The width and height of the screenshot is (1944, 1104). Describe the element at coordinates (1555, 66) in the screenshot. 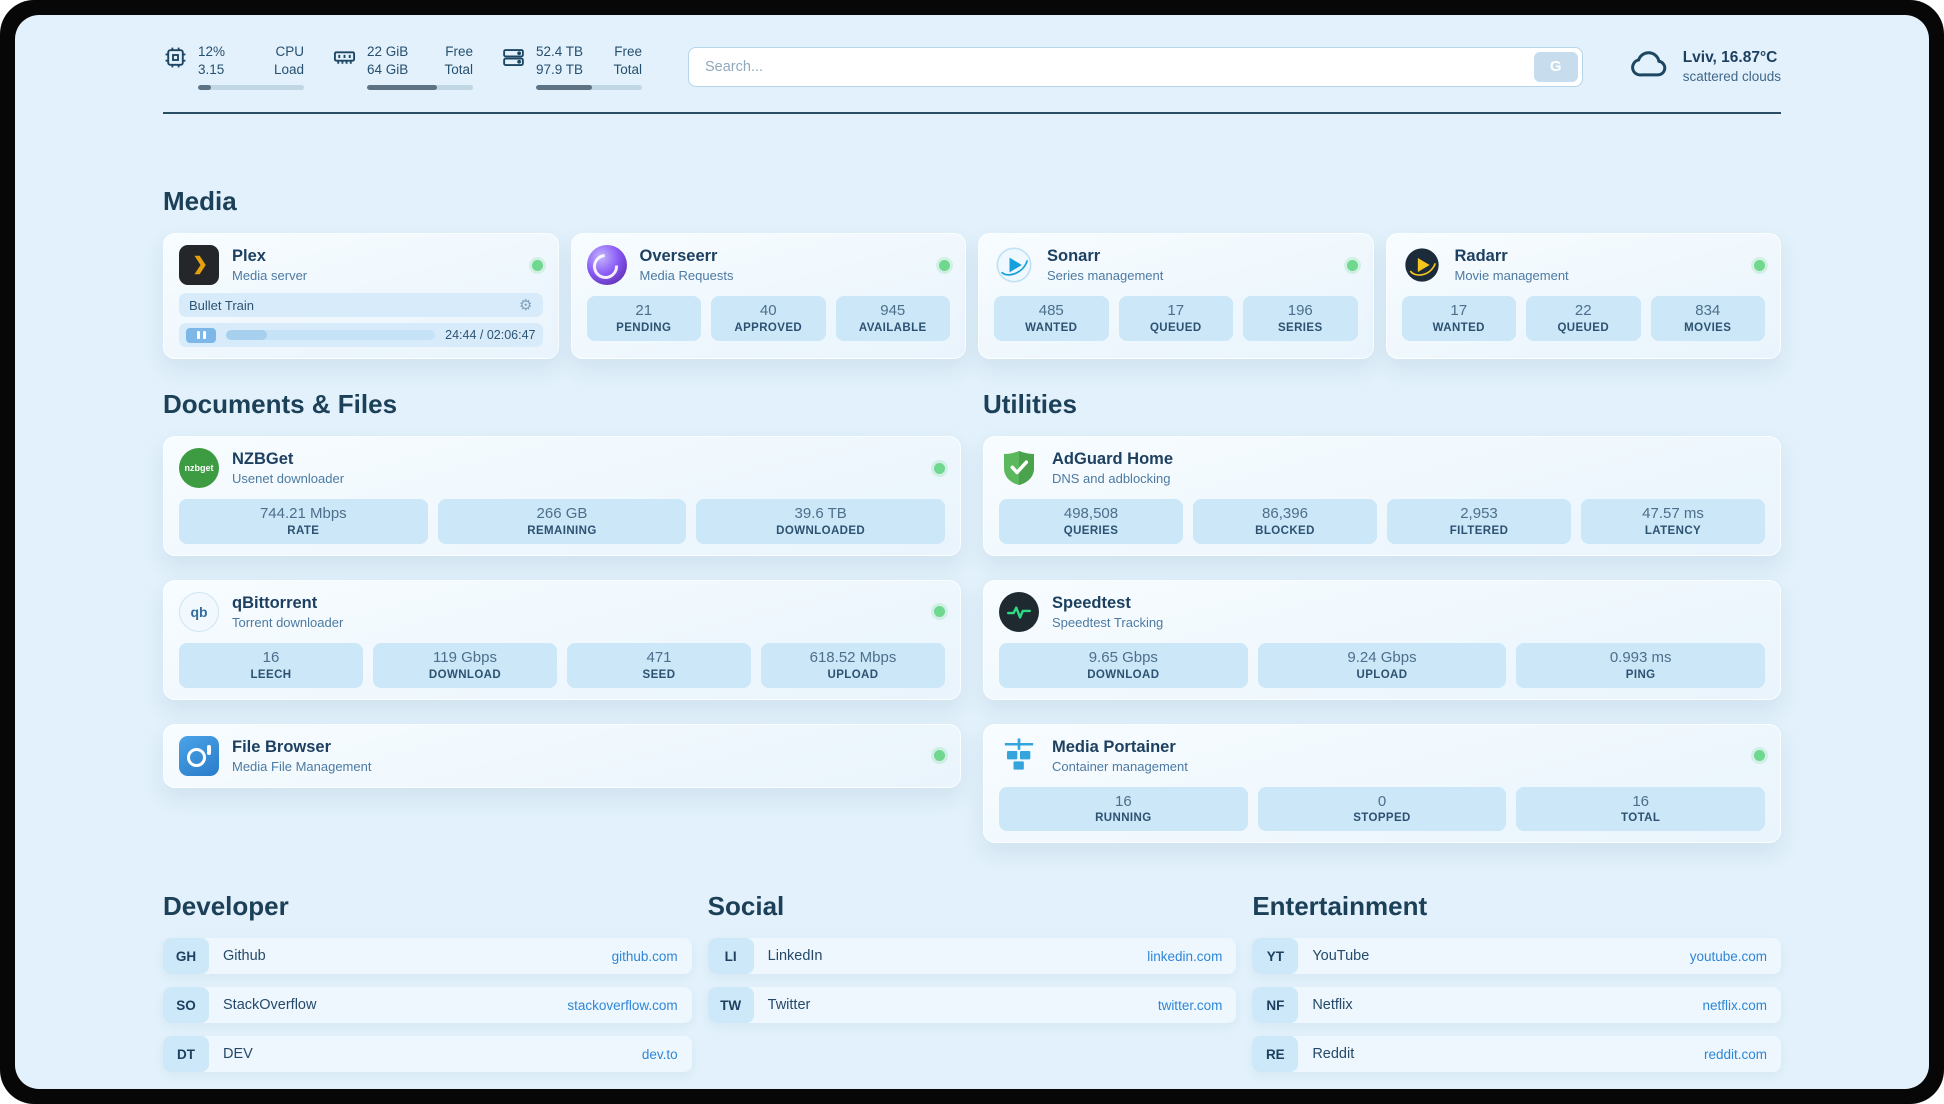

I see `search-engine-button: G` at that location.